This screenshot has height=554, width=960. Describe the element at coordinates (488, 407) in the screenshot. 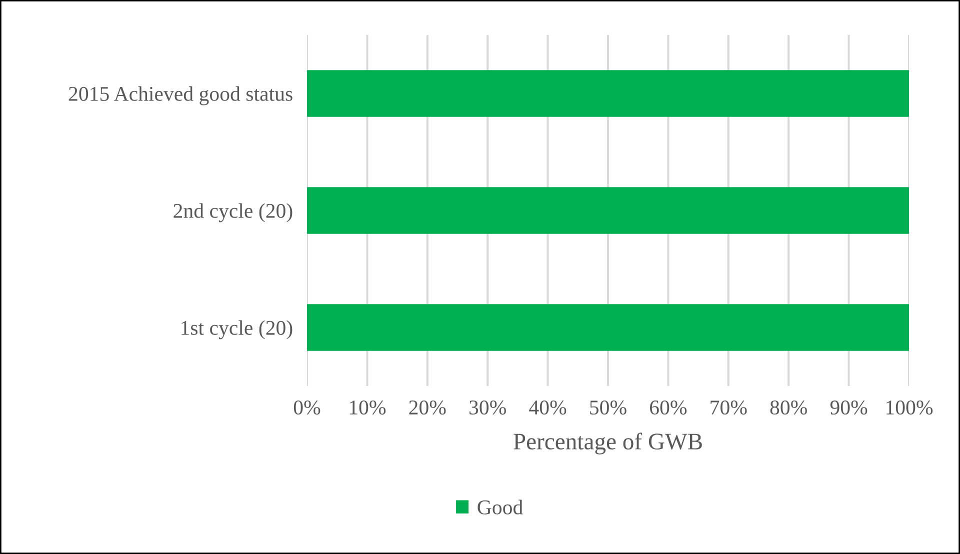

I see `x-tick-label: 30%` at that location.